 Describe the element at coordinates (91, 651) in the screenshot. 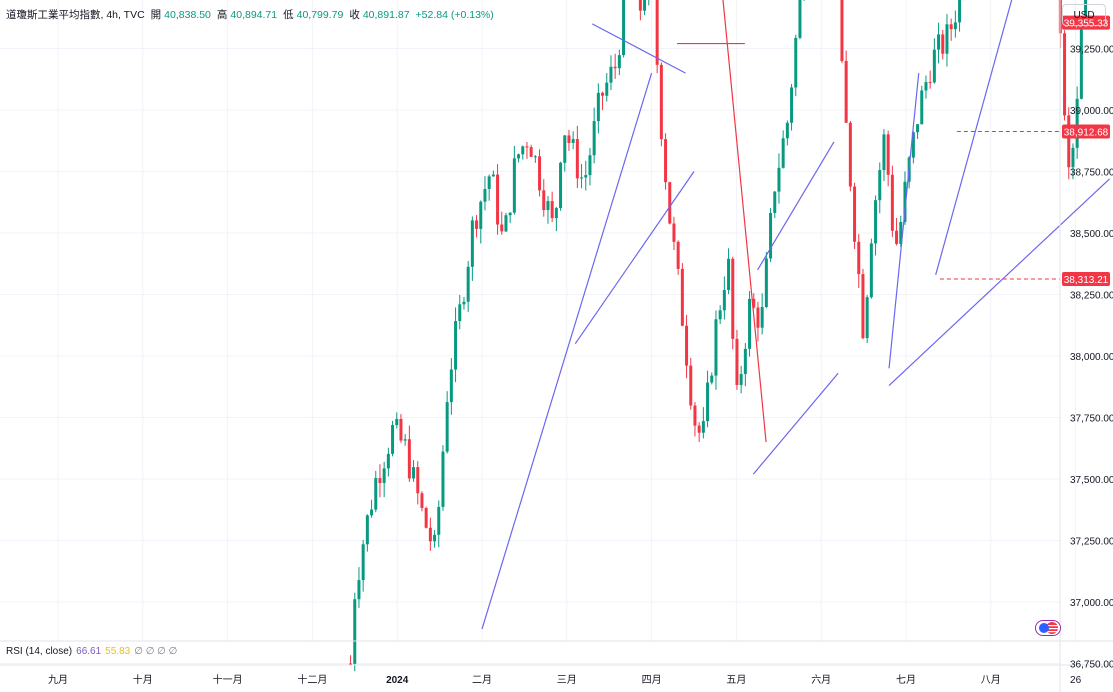

I see `rsi-legend: RSI (14, close) 66.61 55.83 ∅ ∅ ∅ ∅` at that location.